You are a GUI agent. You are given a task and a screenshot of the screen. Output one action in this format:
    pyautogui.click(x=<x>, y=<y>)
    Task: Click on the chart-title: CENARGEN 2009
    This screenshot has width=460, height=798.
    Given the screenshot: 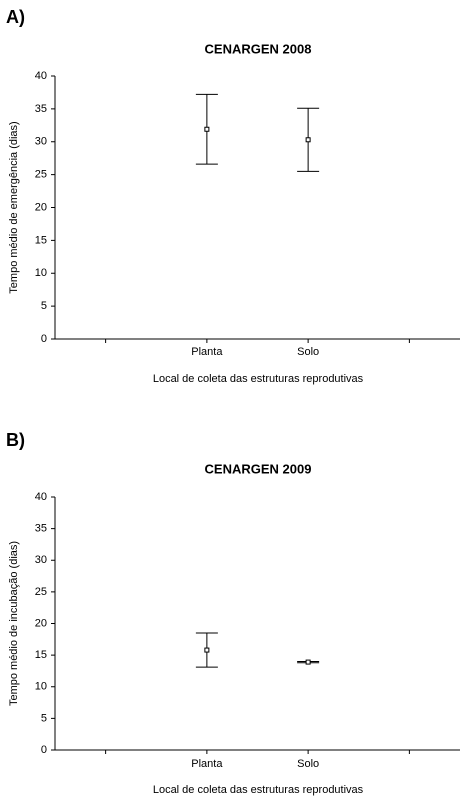 What is the action you would take?
    pyautogui.click(x=258, y=468)
    